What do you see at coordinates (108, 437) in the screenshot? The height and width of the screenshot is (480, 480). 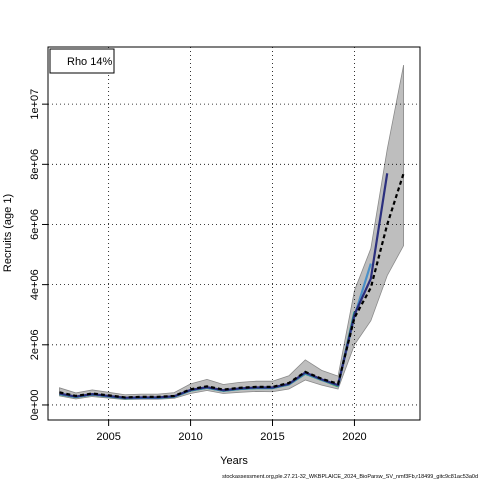 I see `x-tick-label: 2005` at bounding box center [108, 437].